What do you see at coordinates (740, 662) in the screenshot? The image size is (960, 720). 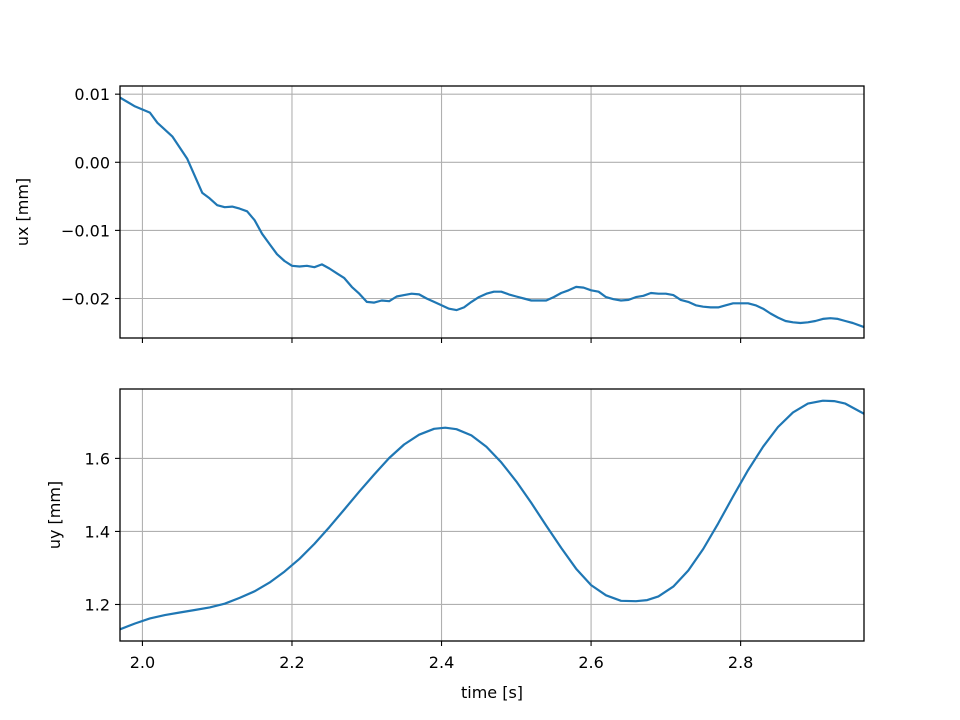 I see `uy-x-tick-label: 2.8` at bounding box center [740, 662].